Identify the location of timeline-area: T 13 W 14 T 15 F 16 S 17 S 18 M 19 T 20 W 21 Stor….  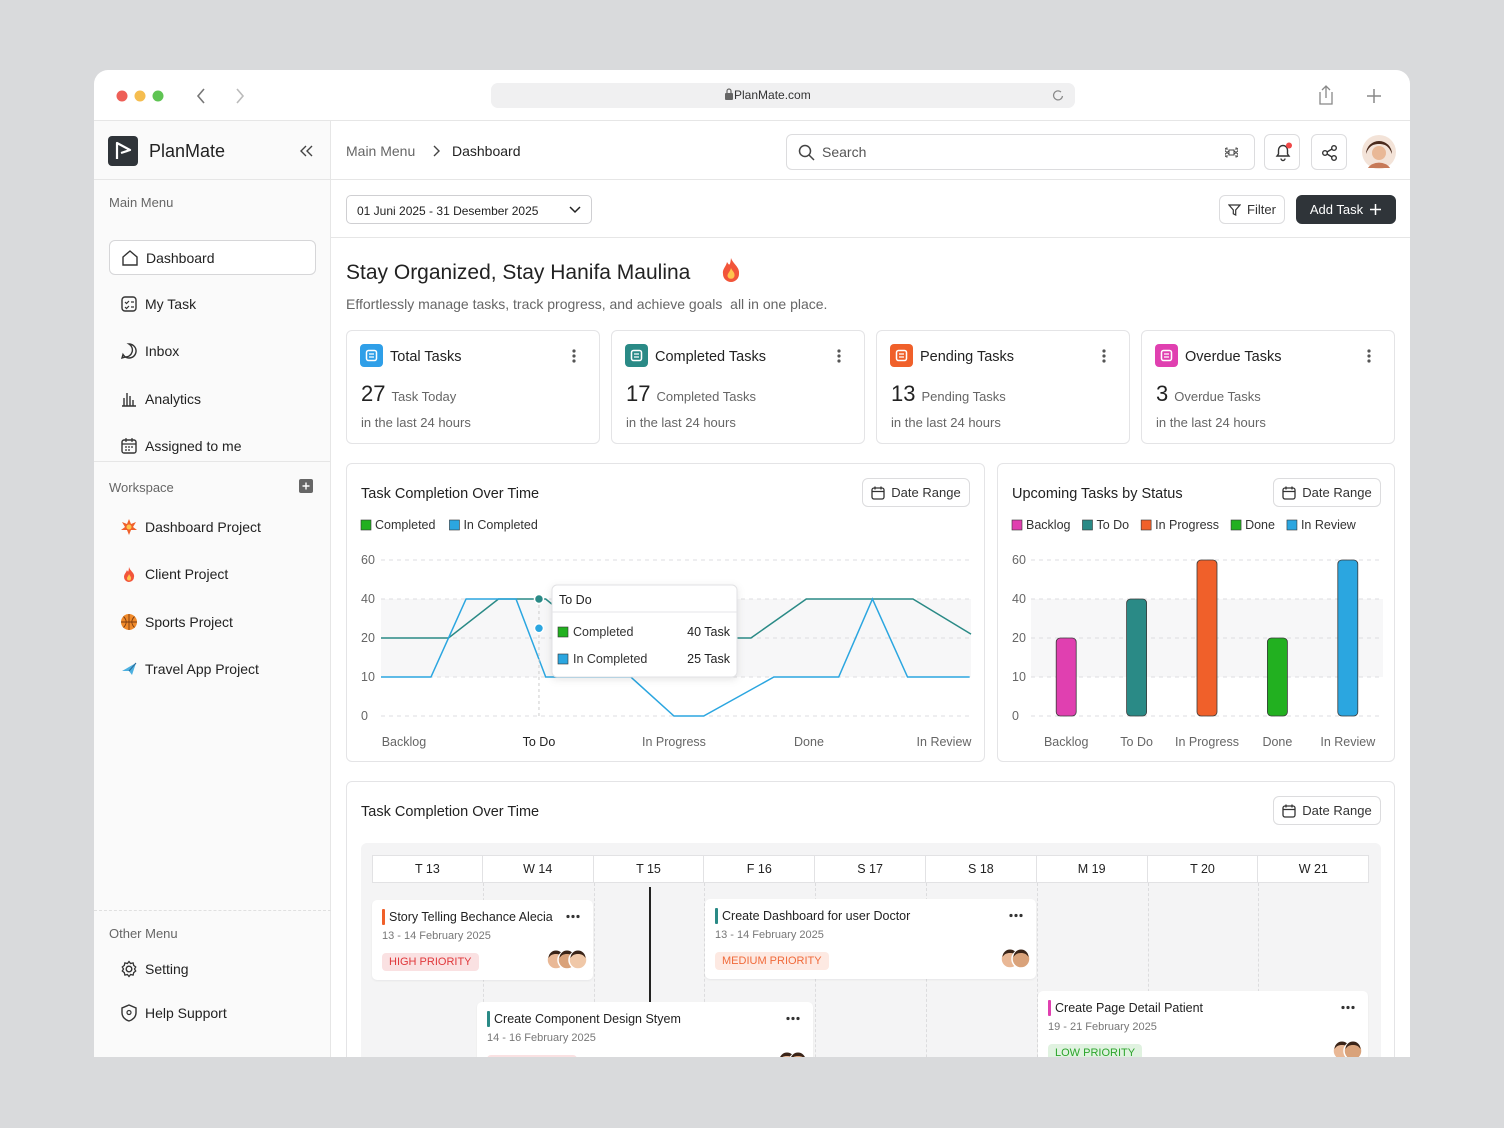
(871, 950).